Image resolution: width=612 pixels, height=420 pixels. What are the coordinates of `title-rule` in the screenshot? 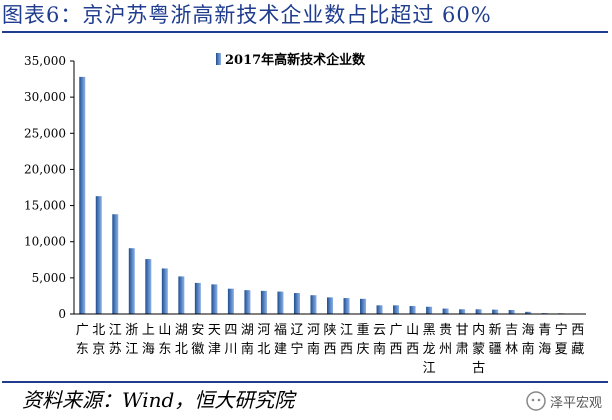 It's located at (305, 32).